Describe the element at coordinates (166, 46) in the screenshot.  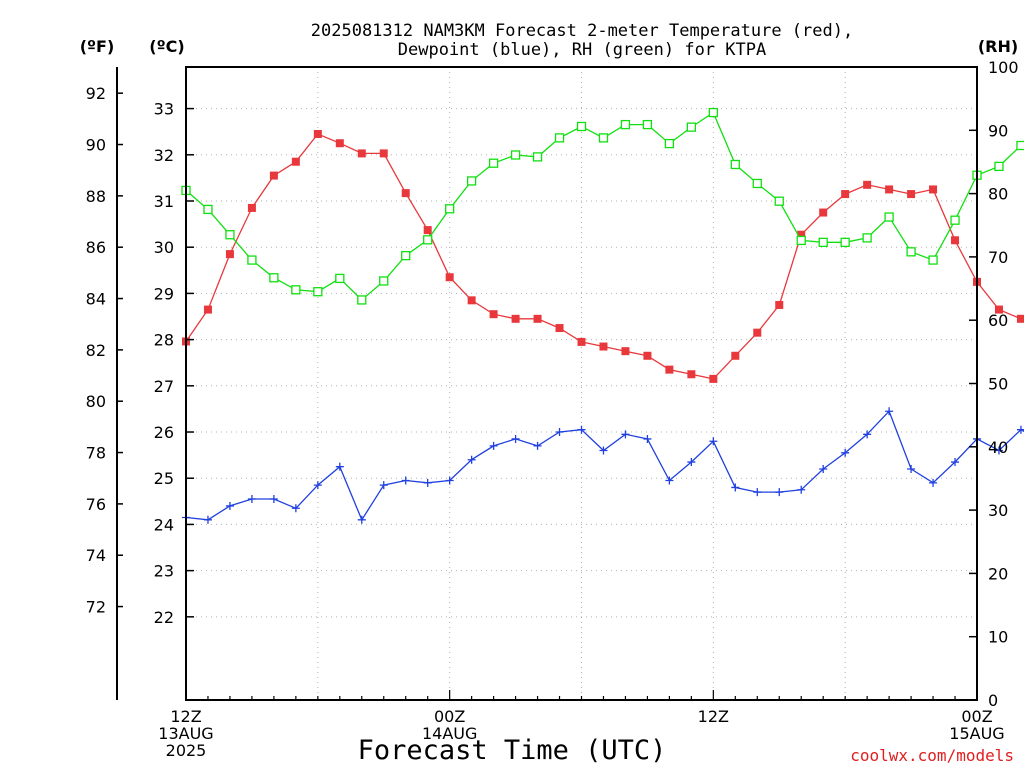
I see `celsius-unit-label: (ºC)` at that location.